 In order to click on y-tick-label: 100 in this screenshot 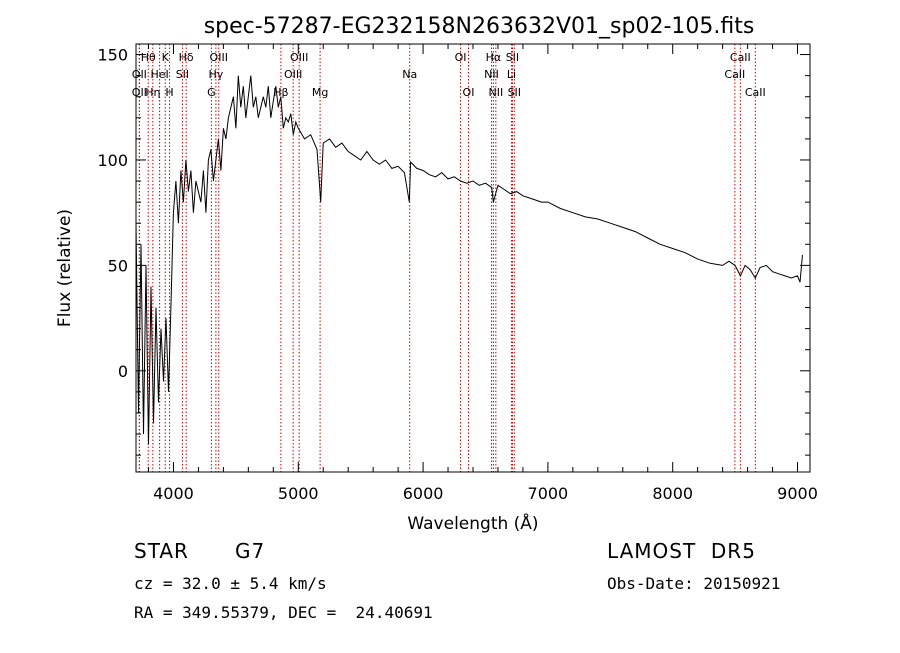, I will do `click(112, 160)`.